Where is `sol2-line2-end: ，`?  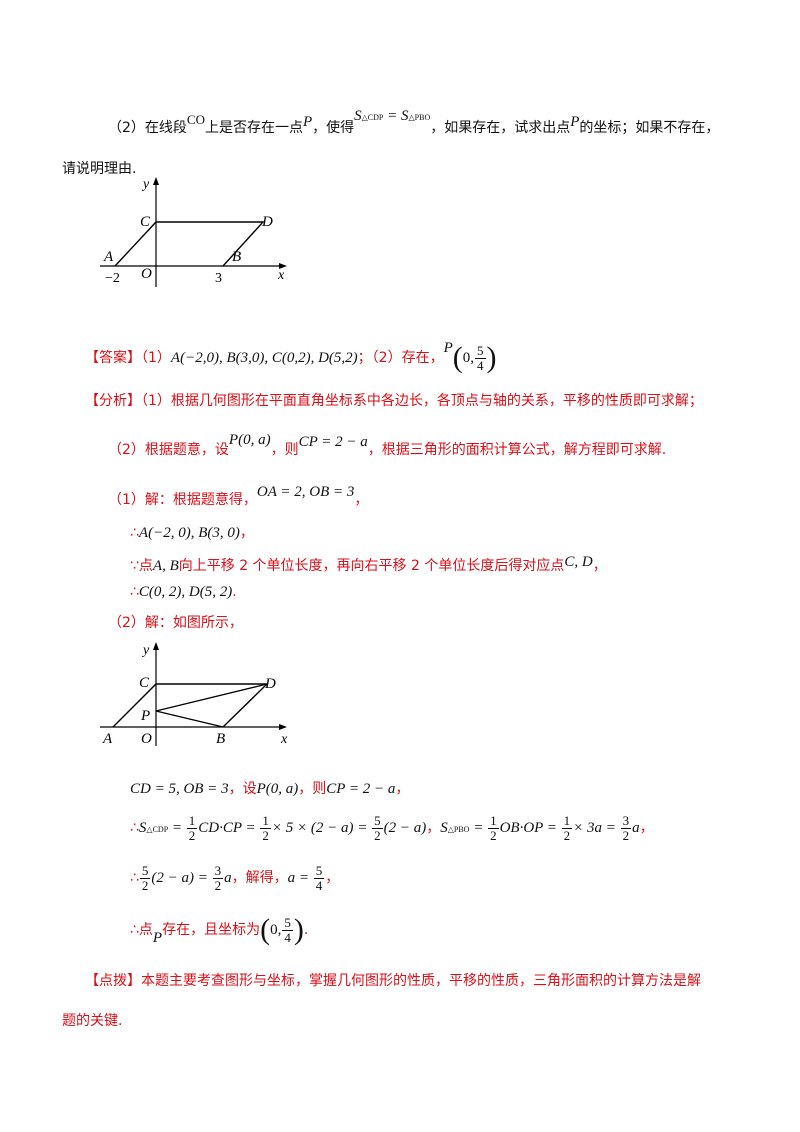
sol2-line2-end: ， is located at coordinates (646, 828).